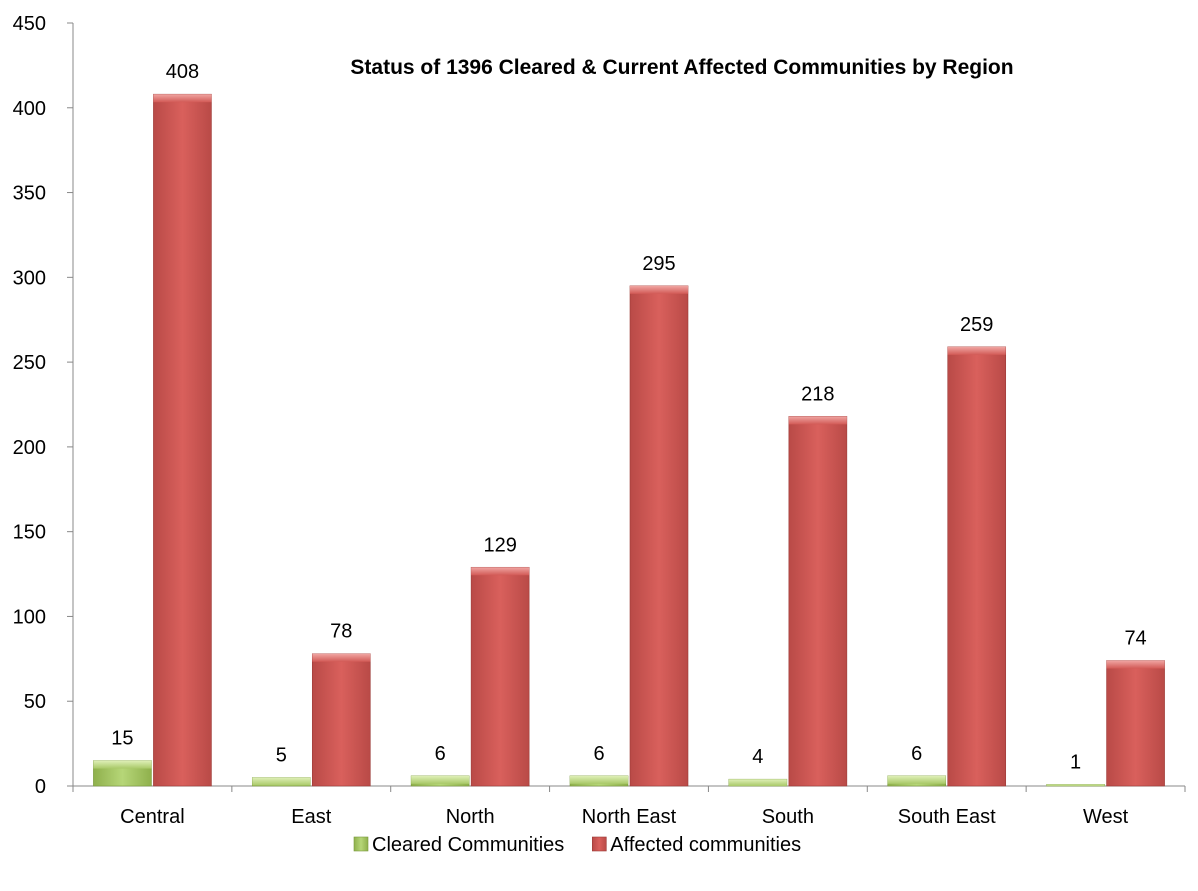  Describe the element at coordinates (341, 632) in the screenshot. I see `data-label: 78` at that location.